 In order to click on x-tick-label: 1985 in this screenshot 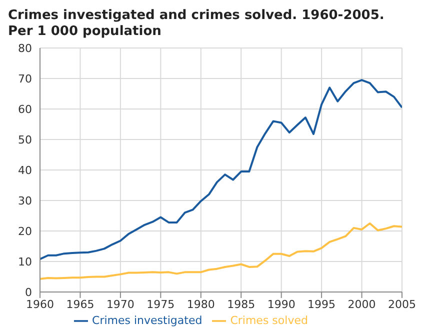, I will do `click(241, 304)`.